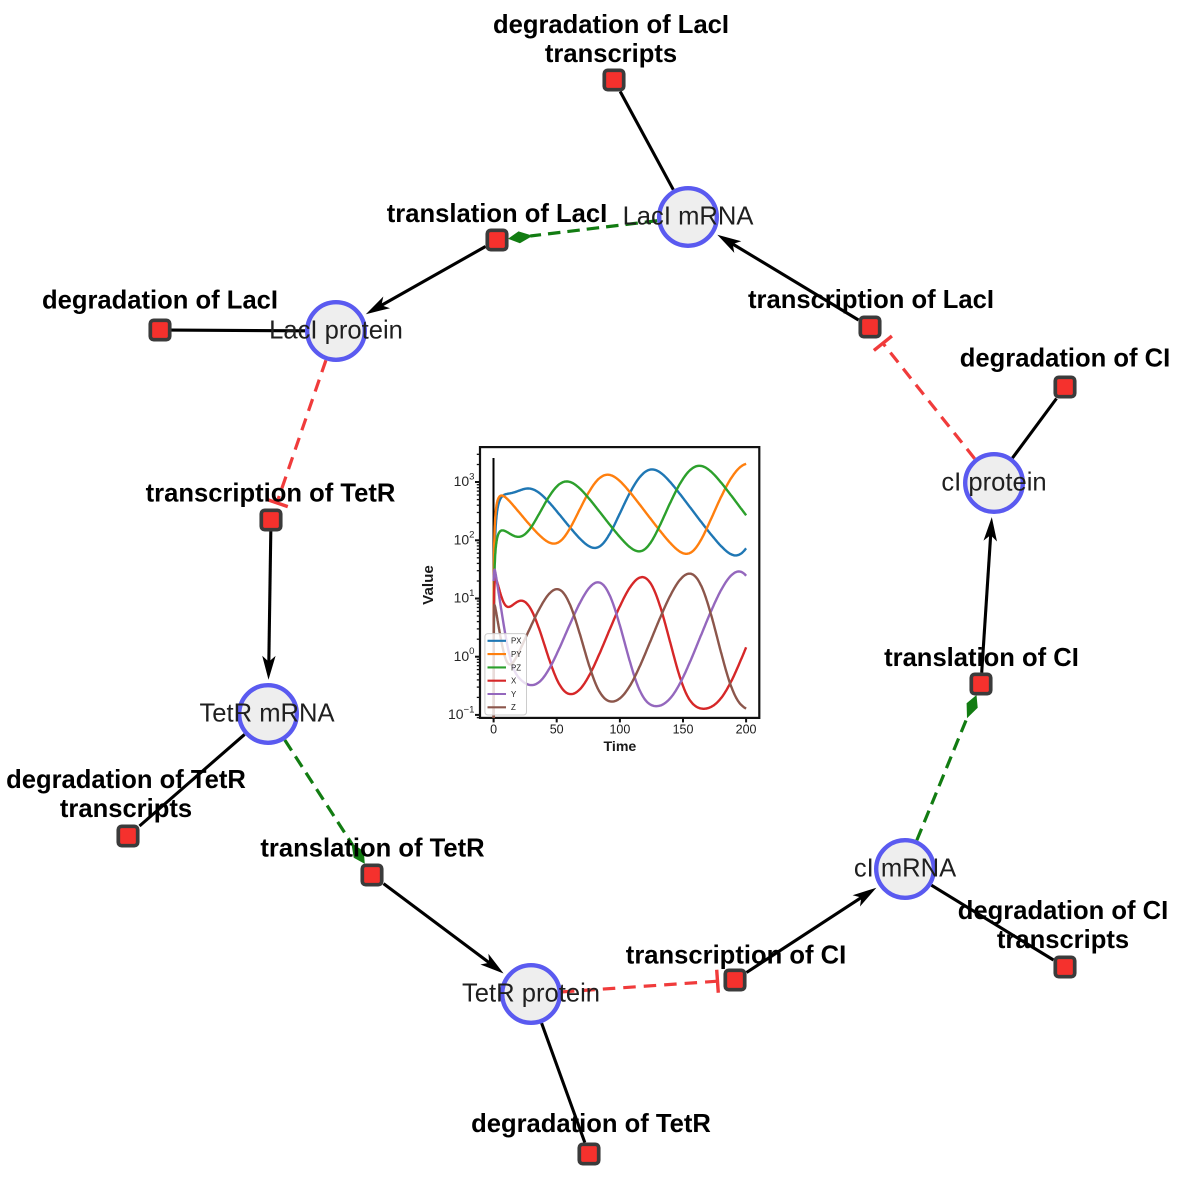 This screenshot has height=1200, width=1189. I want to click on svg-text: LacI mRNA, so click(689, 217).